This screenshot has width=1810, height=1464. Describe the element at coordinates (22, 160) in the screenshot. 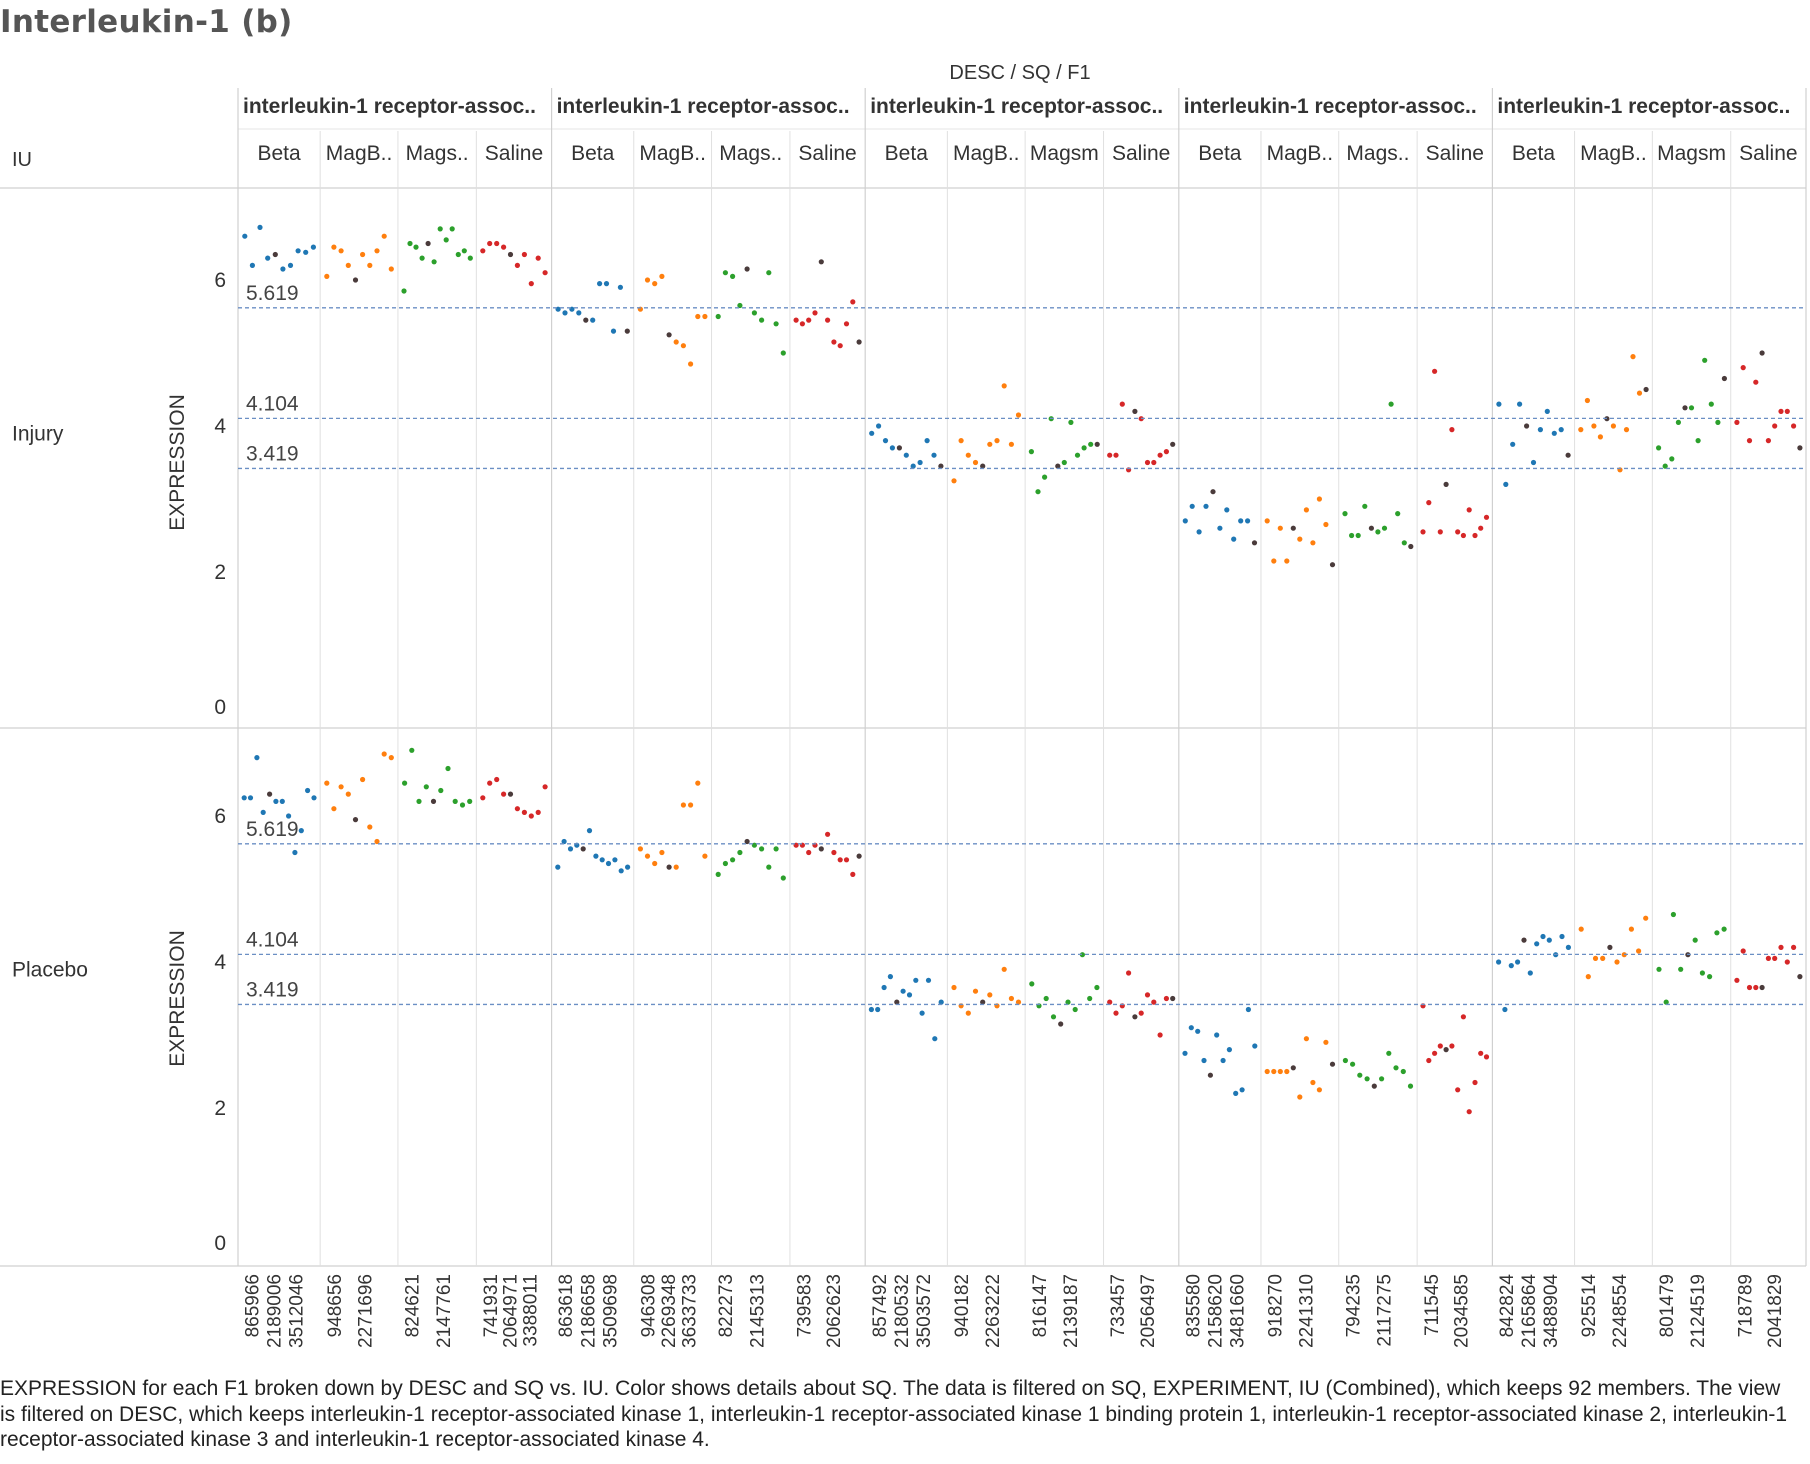

I see `row-dim-label: IU` at that location.